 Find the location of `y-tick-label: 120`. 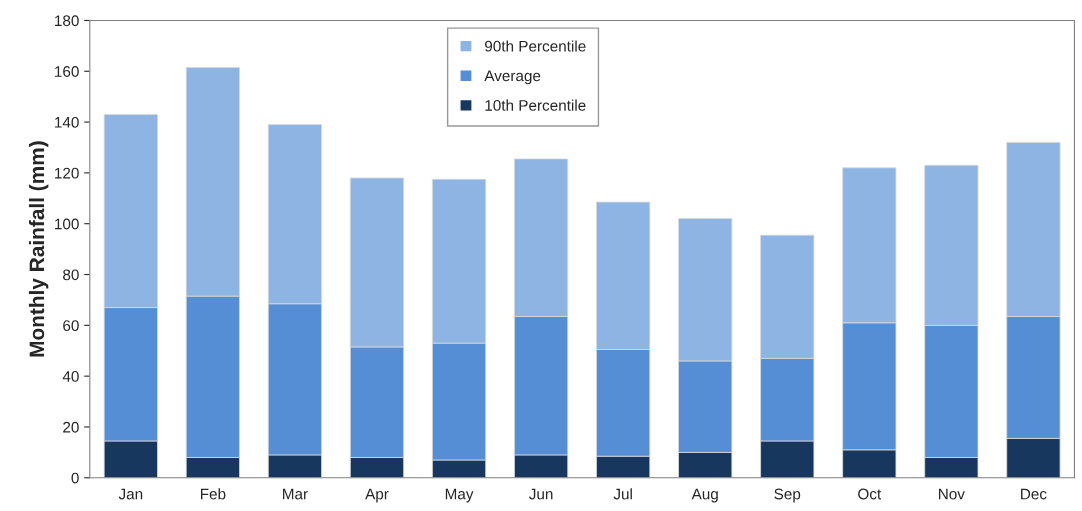

y-tick-label: 120 is located at coordinates (67, 173).